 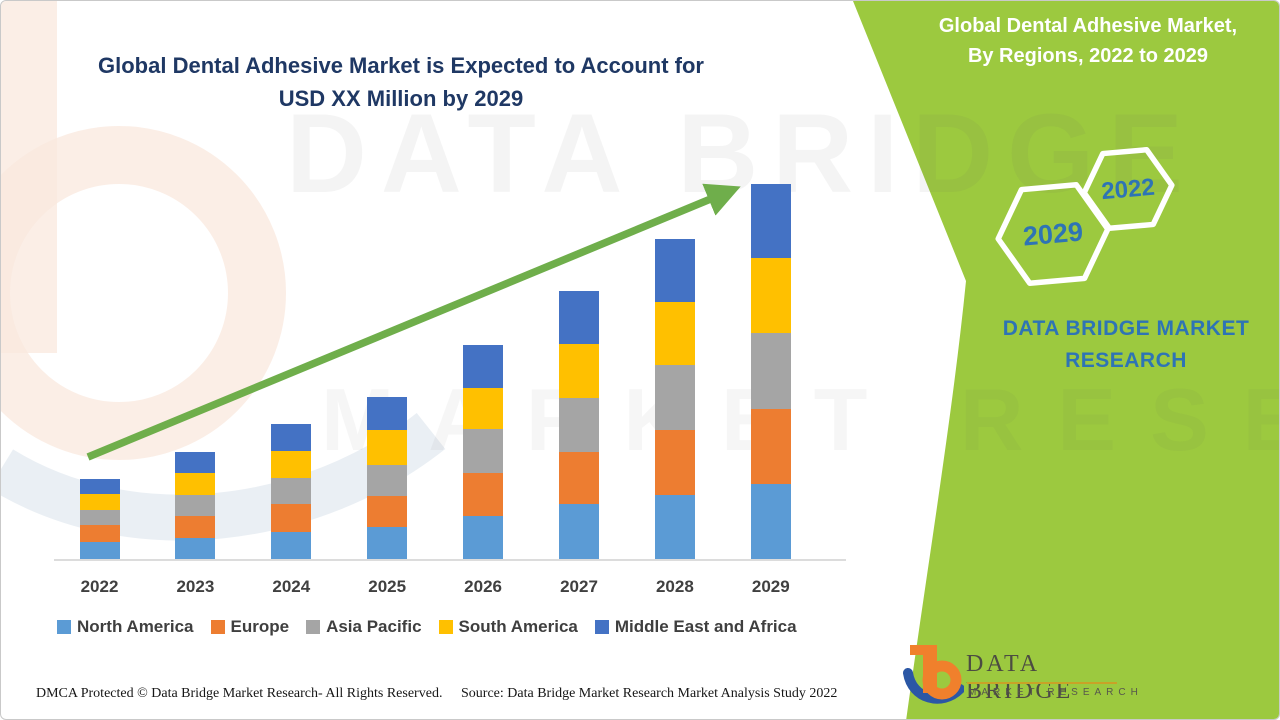 I want to click on hexagon-2029-label: 2029, so click(x=1053, y=233).